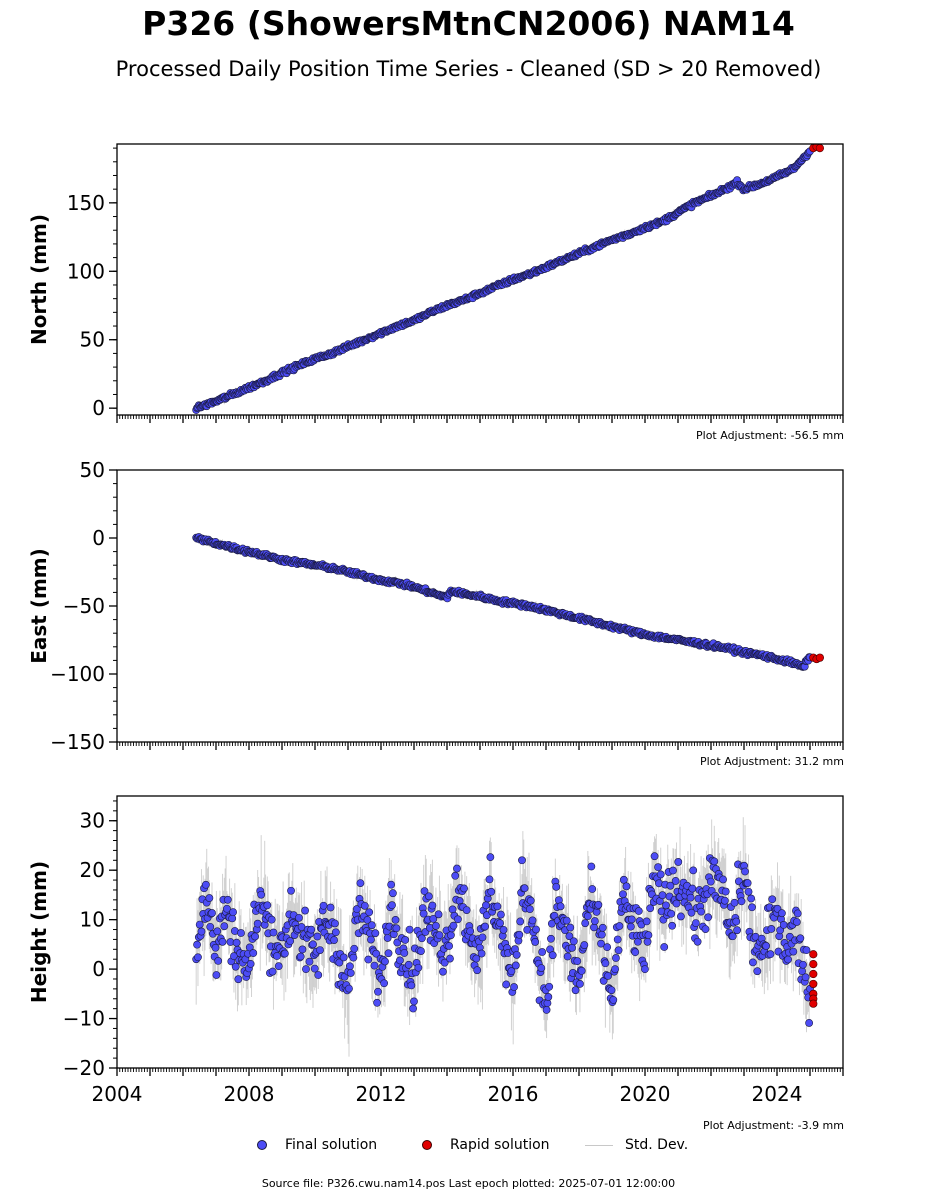 The height and width of the screenshot is (1200, 937). I want to click on y-tick-label: −100, so click(77, 674).